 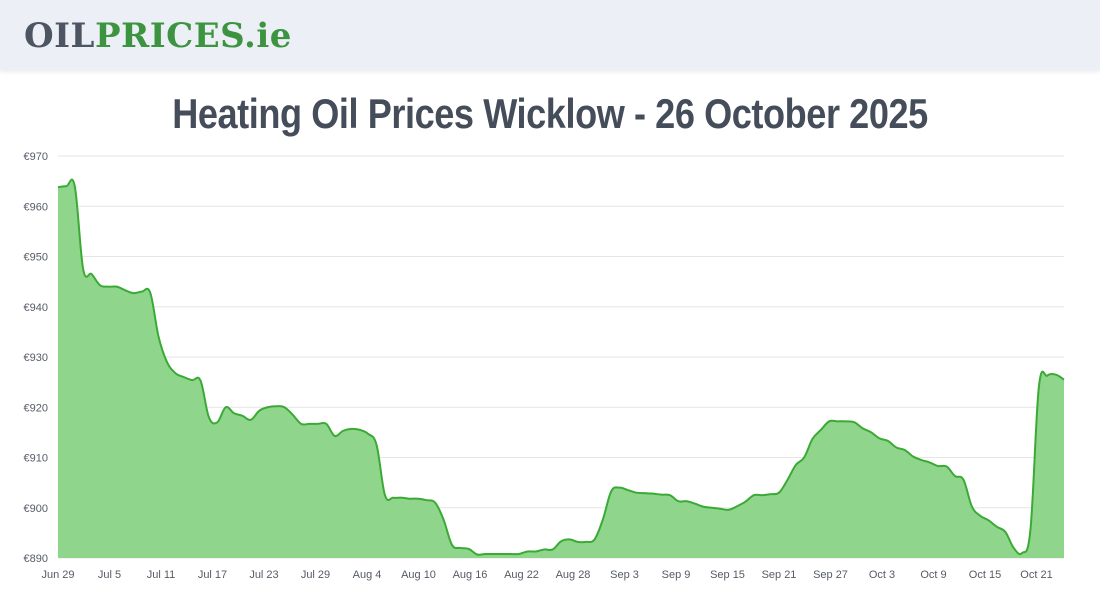 I want to click on y-tick-label: €910, so click(x=36, y=459).